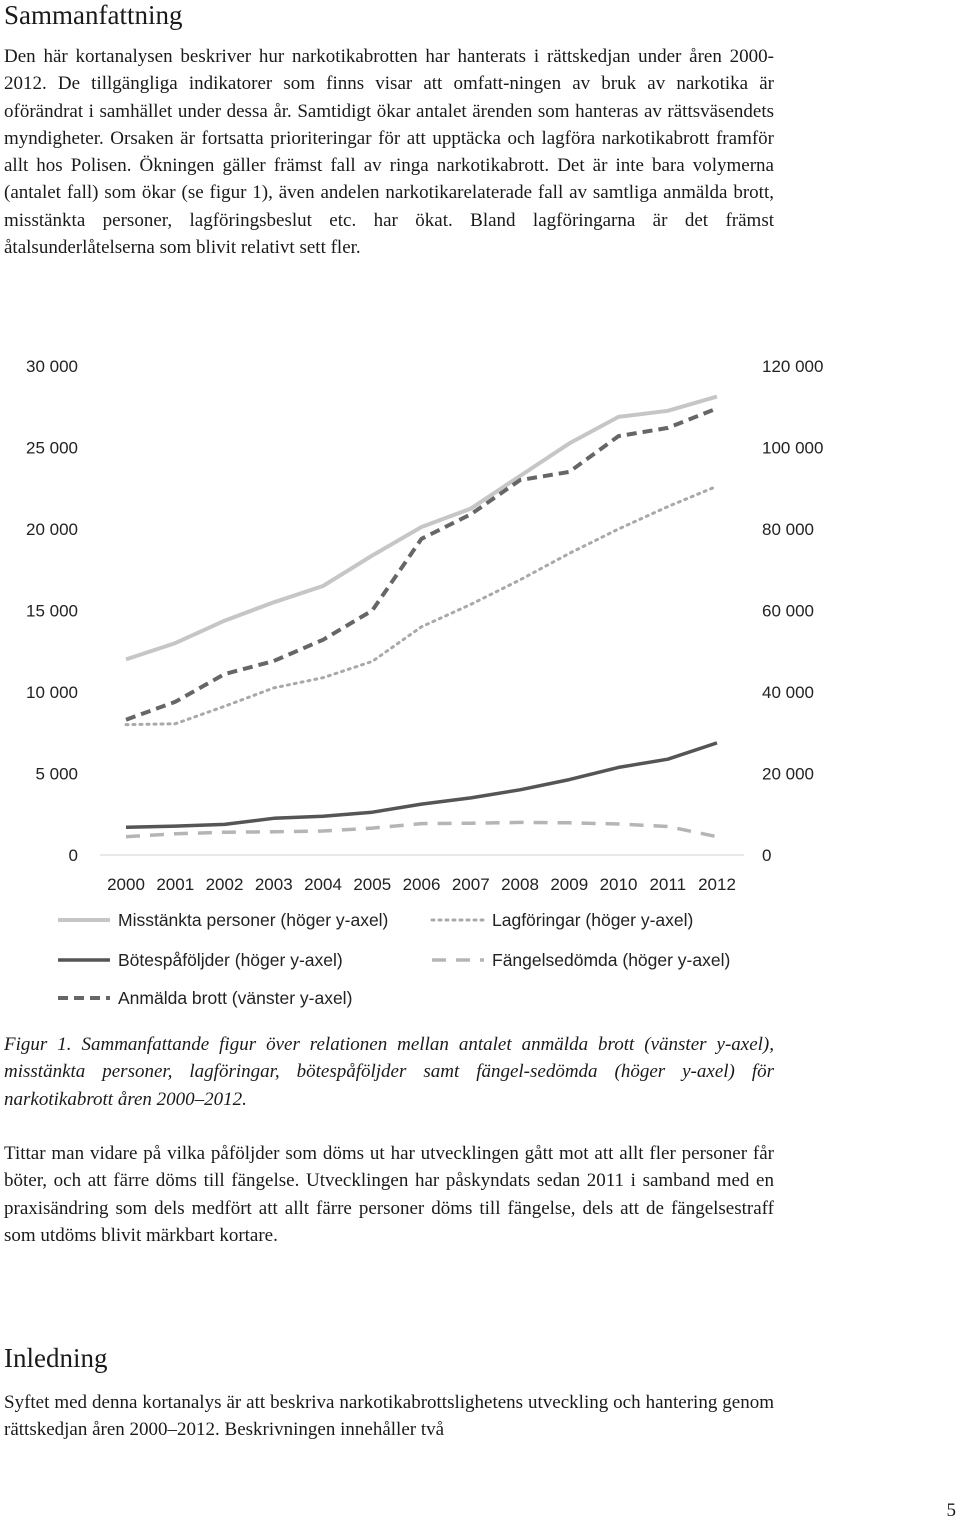 The width and height of the screenshot is (960, 1528). I want to click on x-tick-label: 2005, so click(372, 884).